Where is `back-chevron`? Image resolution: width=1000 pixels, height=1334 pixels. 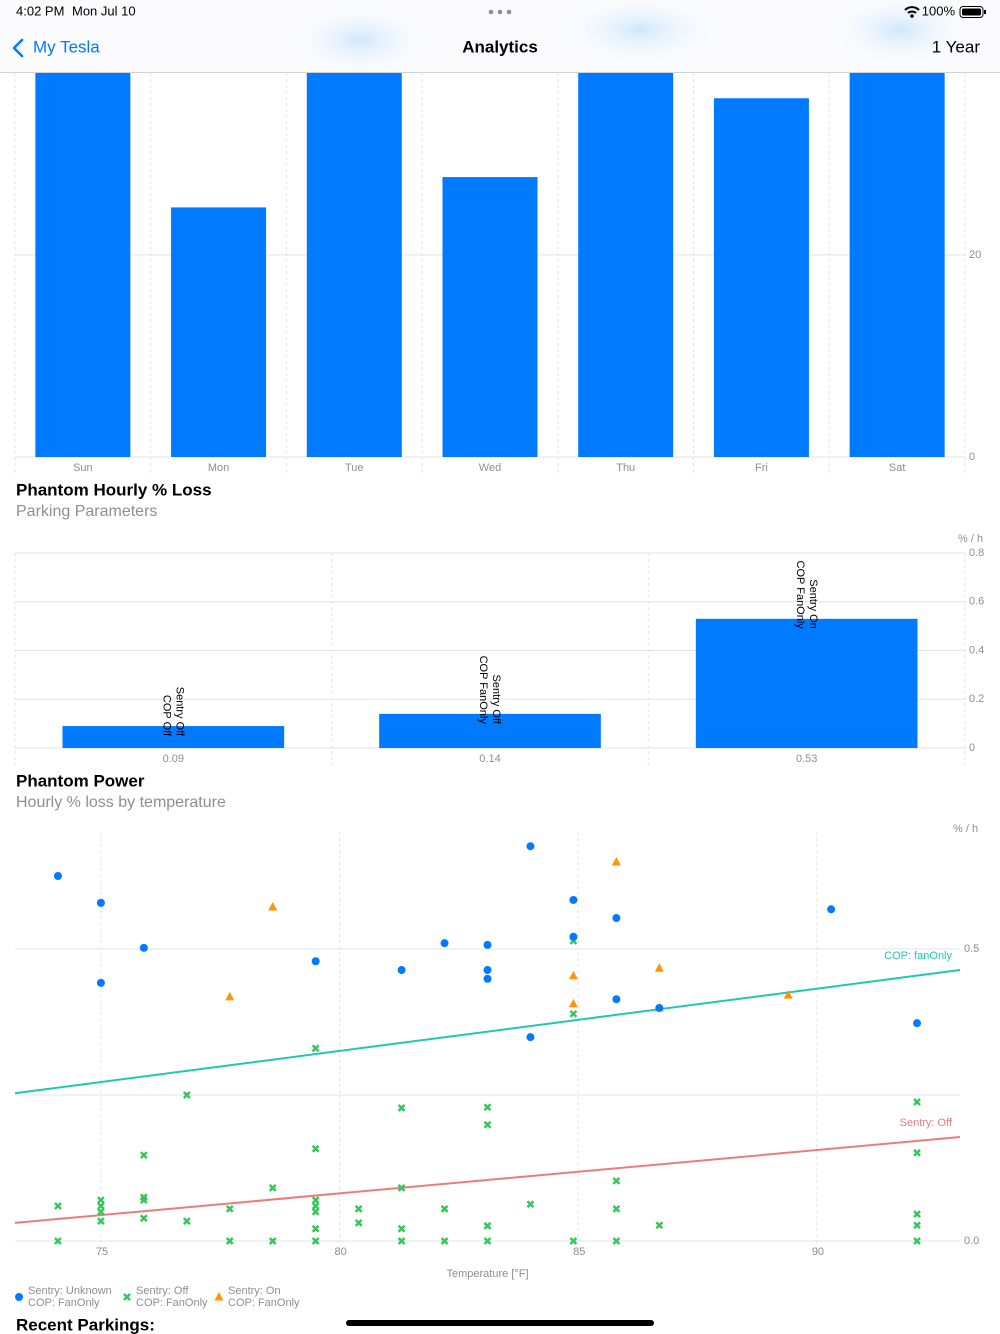
back-chevron is located at coordinates (18, 48).